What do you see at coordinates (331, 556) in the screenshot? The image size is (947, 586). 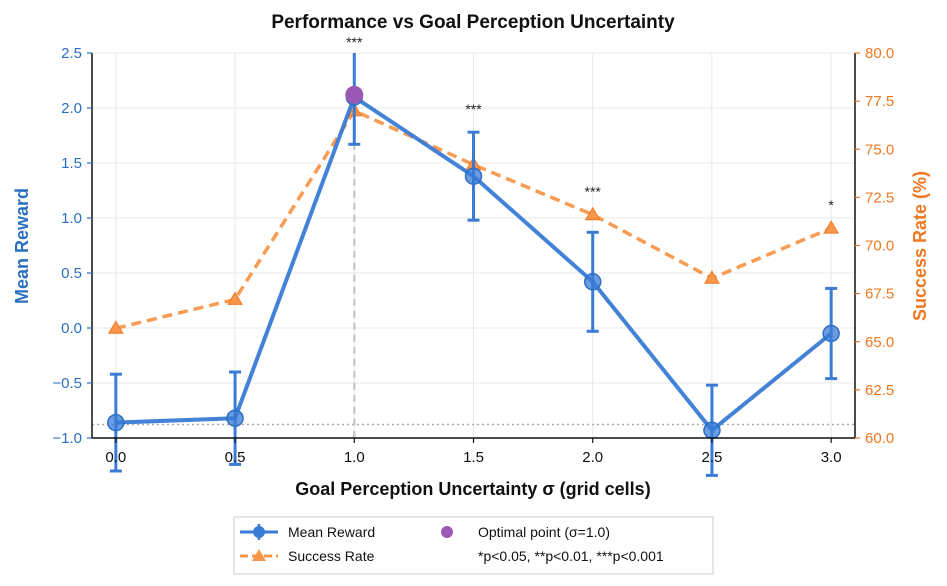 I see `legend-label-success-rate: Success Rate` at bounding box center [331, 556].